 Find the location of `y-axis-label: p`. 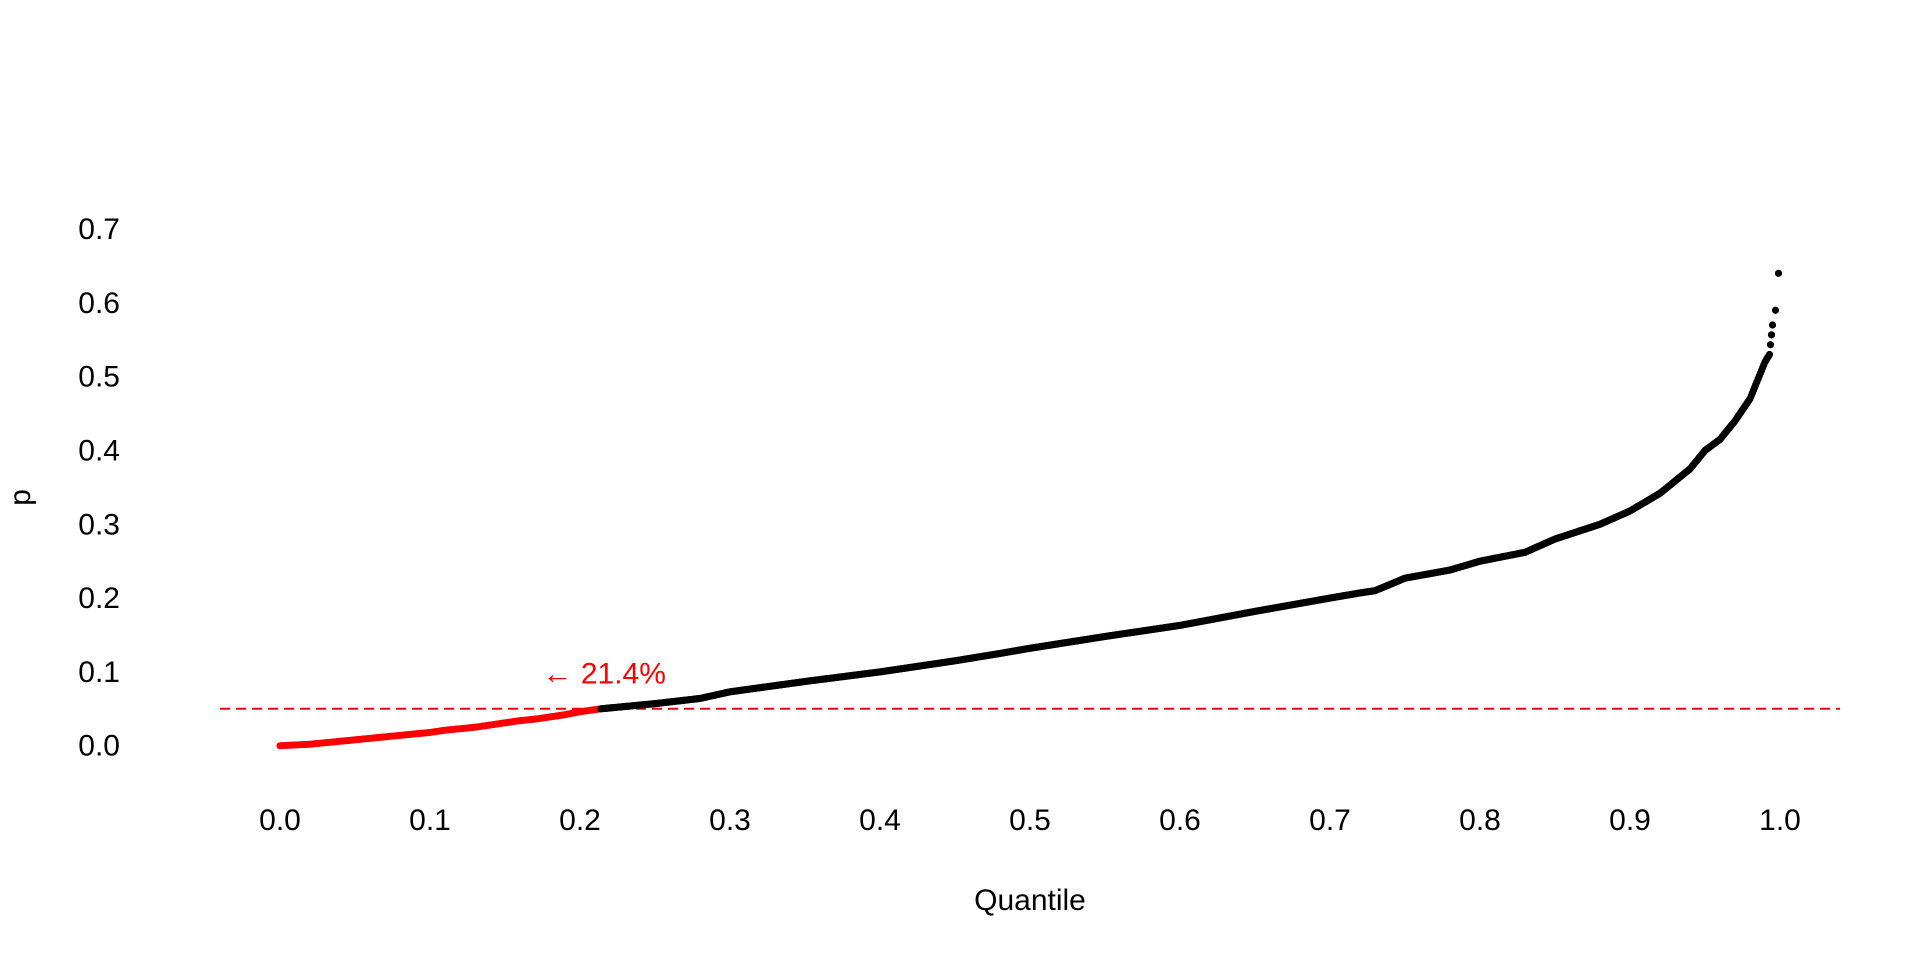

y-axis-label: p is located at coordinates (20, 497).